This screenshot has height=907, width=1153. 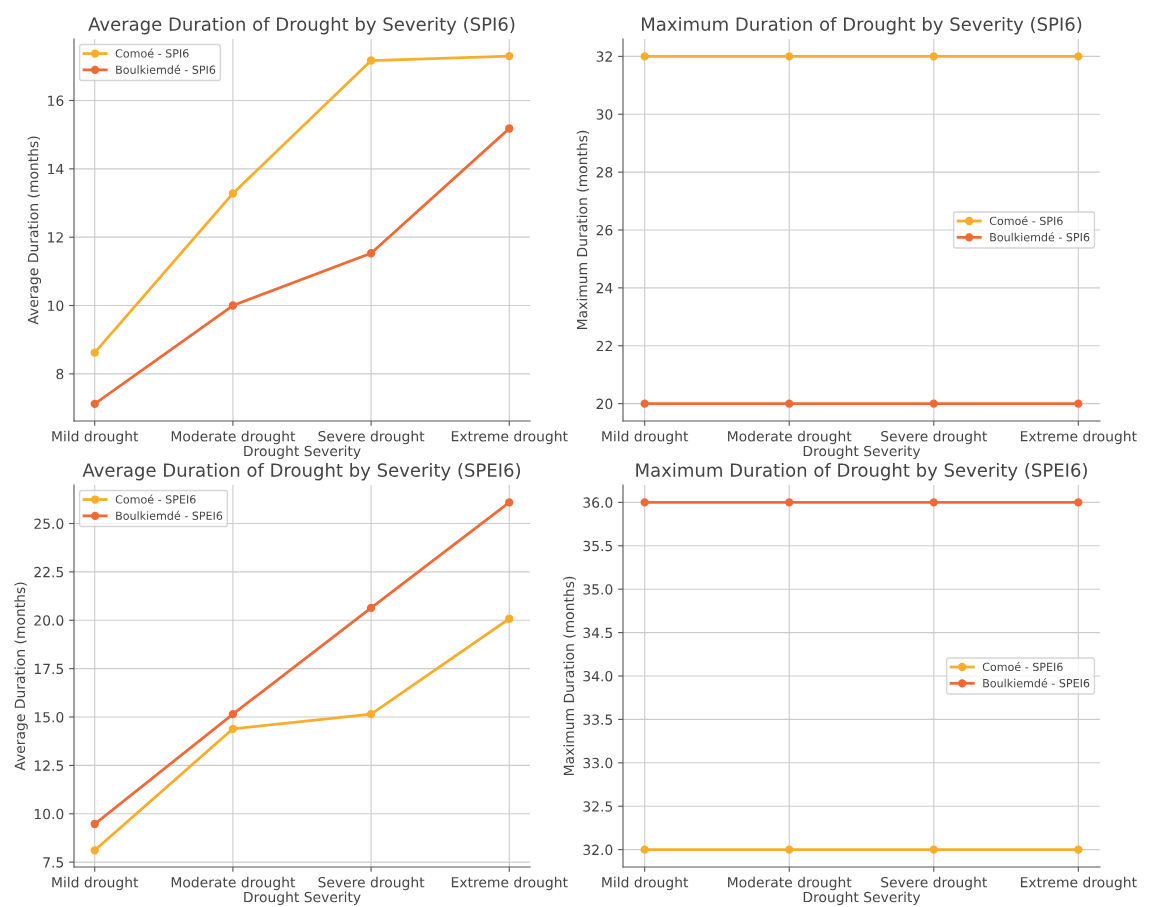 I want to click on y-tick-label: 14, so click(x=56, y=169).